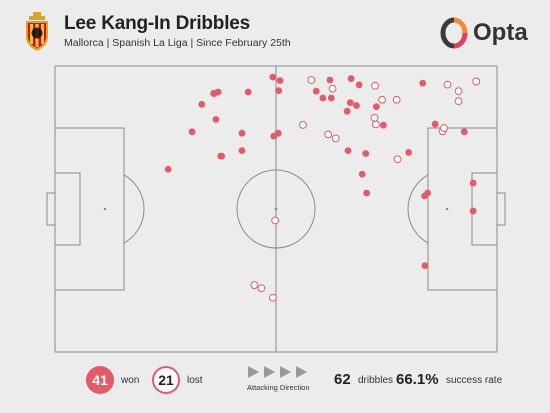 Image resolution: width=550 pixels, height=413 pixels. I want to click on opta-brand: Opta, so click(490, 33).